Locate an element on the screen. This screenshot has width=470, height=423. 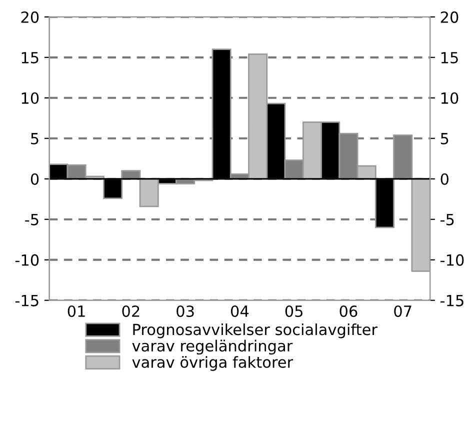
y-tick-label: 5 is located at coordinates (34, 138).